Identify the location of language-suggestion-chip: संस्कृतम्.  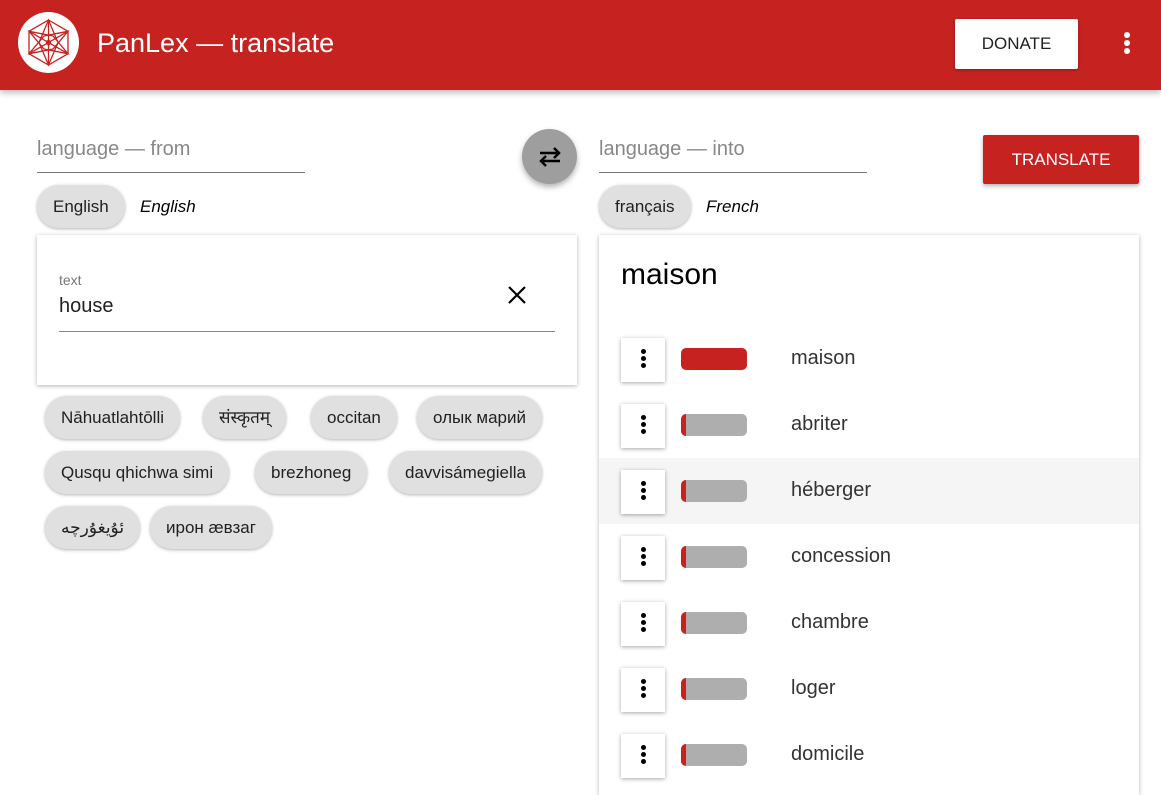
(245, 417).